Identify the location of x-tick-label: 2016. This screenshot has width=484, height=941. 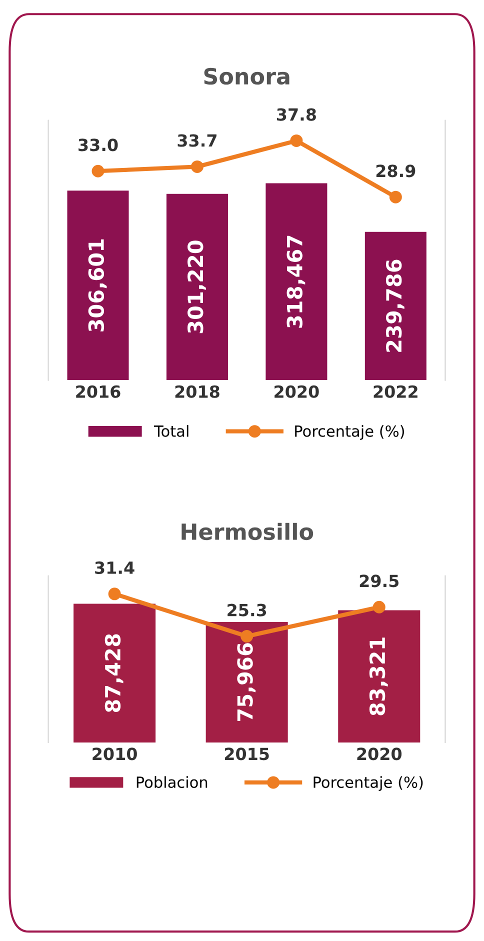
(98, 391).